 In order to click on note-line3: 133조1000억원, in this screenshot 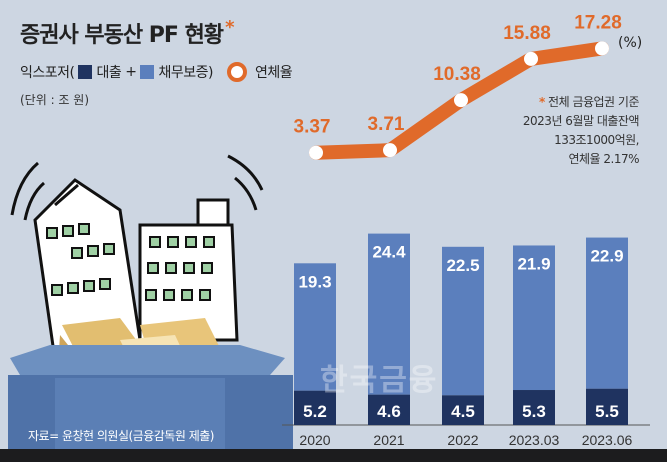, I will do `click(596, 140)`.